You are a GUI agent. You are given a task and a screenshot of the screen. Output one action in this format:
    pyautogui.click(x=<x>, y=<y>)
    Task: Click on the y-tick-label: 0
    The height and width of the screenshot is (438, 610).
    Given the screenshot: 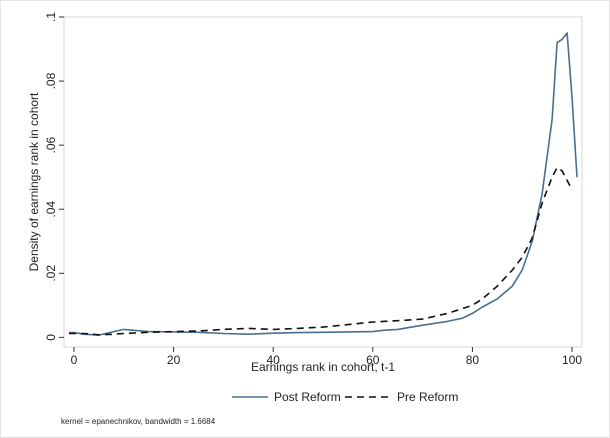 What is the action you would take?
    pyautogui.click(x=51, y=337)
    